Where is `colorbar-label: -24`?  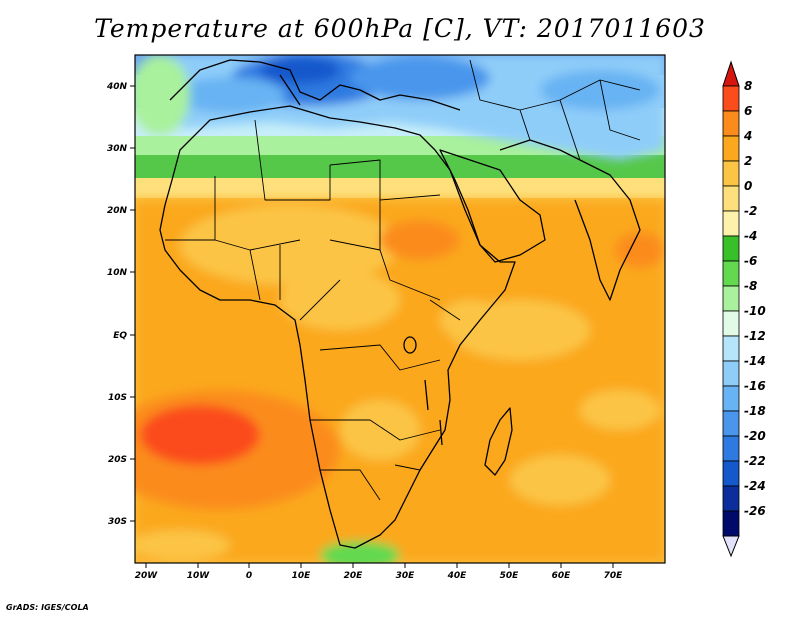 colorbar-label: -24 is located at coordinates (755, 486).